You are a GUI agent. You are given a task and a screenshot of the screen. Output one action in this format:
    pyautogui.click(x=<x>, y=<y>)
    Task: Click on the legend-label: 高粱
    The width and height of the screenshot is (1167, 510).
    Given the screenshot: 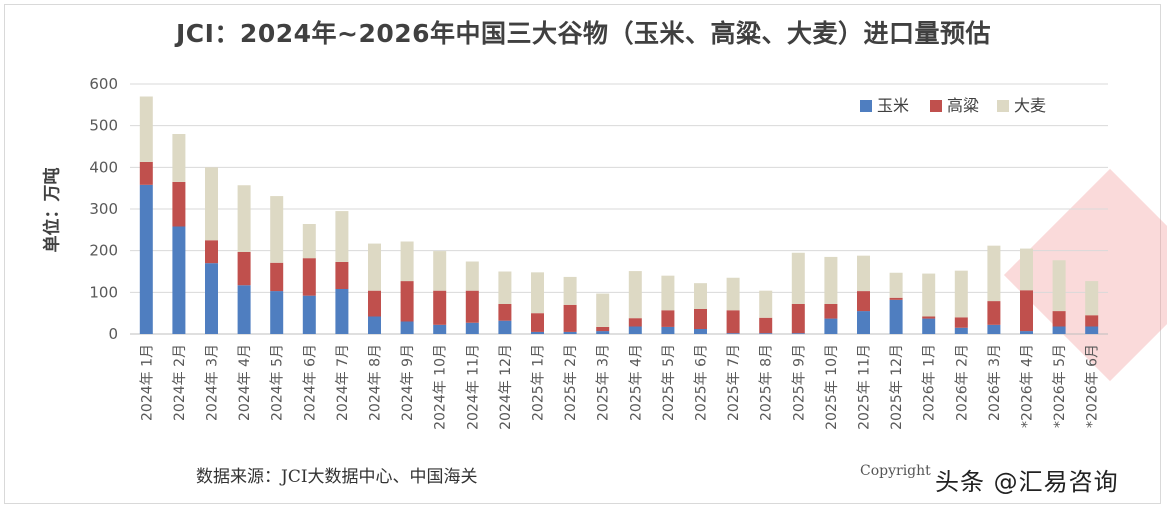 What is the action you would take?
    pyautogui.click(x=963, y=105)
    